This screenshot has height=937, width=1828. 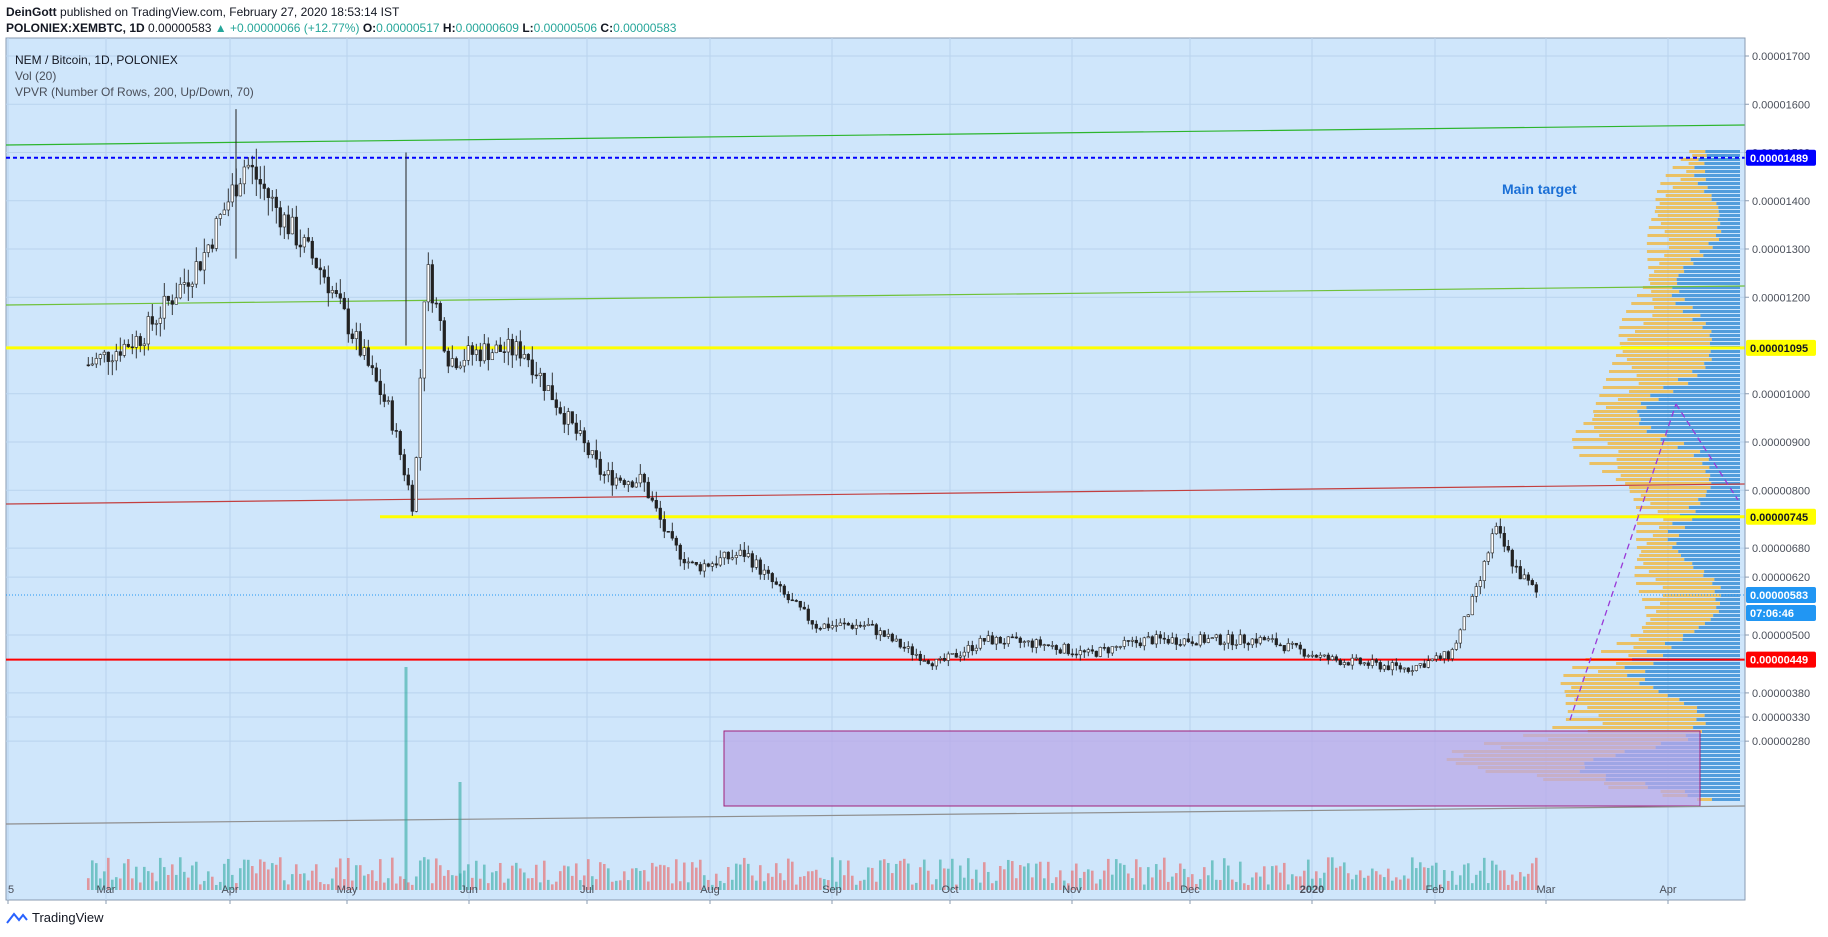 I want to click on price-tick-label: 0.00001200, so click(x=1781, y=298).